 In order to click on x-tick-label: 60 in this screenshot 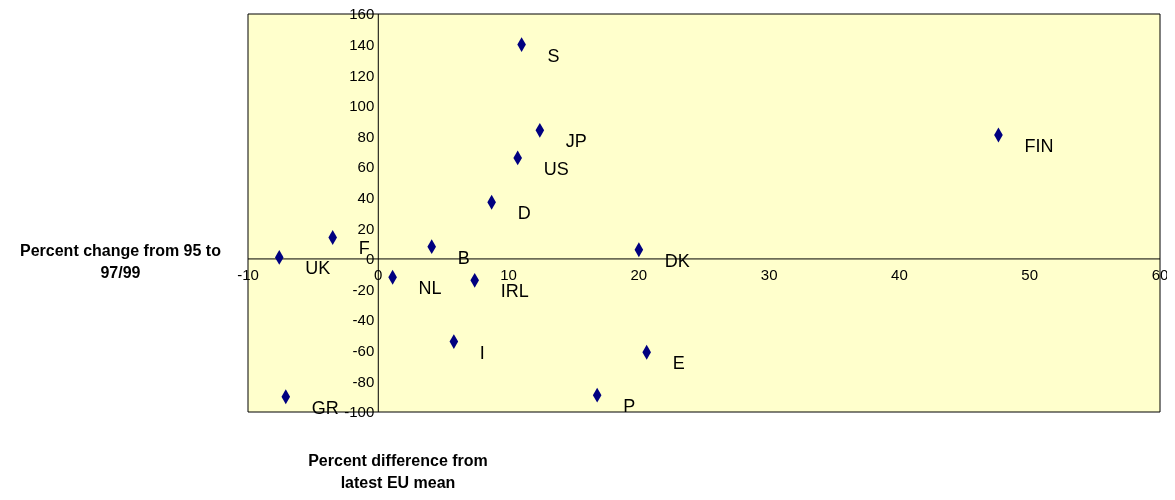, I will do `click(1160, 274)`.